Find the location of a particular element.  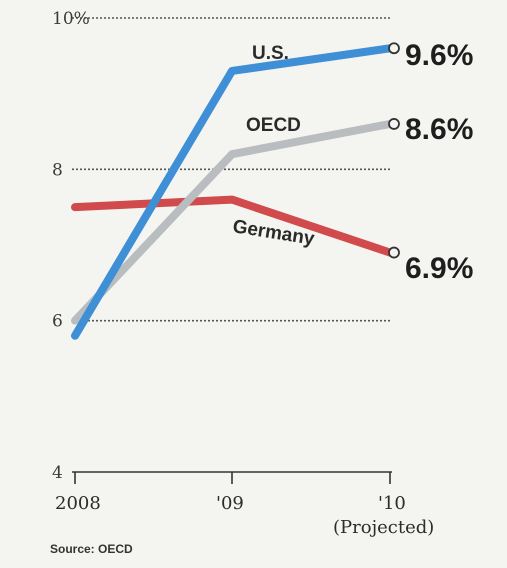

y-tick-labels: 10% 8 6 4 is located at coordinates (71, 246).